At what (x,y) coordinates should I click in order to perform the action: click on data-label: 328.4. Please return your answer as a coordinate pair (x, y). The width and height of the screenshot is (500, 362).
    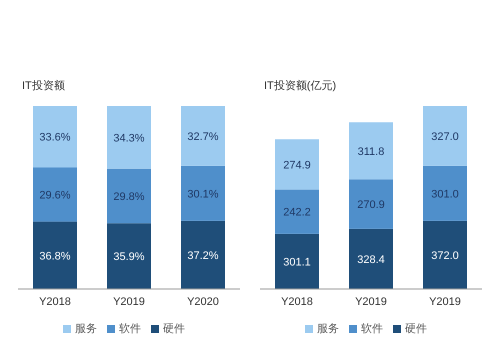
    Looking at the image, I should click on (371, 260).